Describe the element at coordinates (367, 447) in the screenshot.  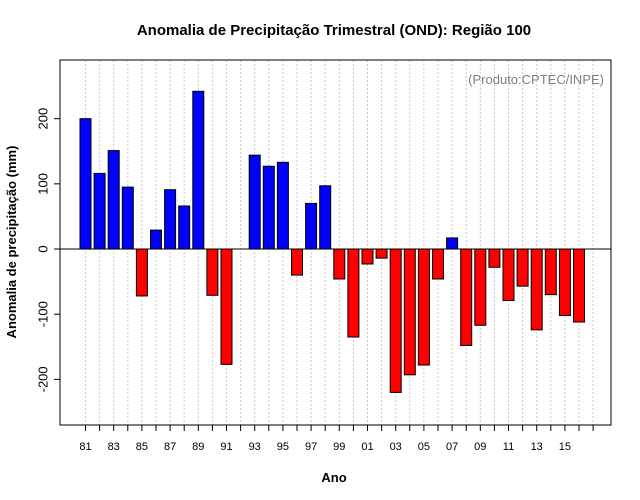
I see `x-tick-label: 01` at that location.